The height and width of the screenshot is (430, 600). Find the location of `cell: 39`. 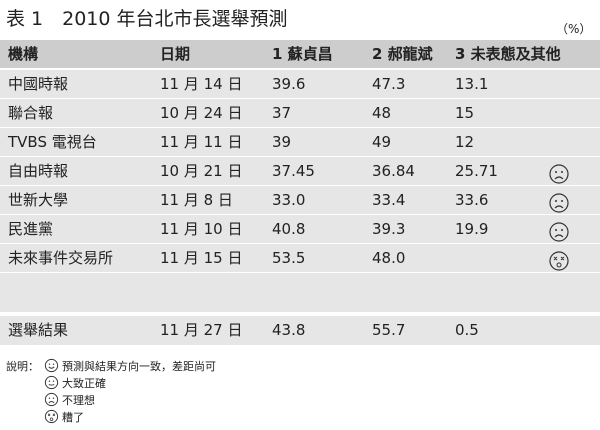

cell: 39 is located at coordinates (282, 142).